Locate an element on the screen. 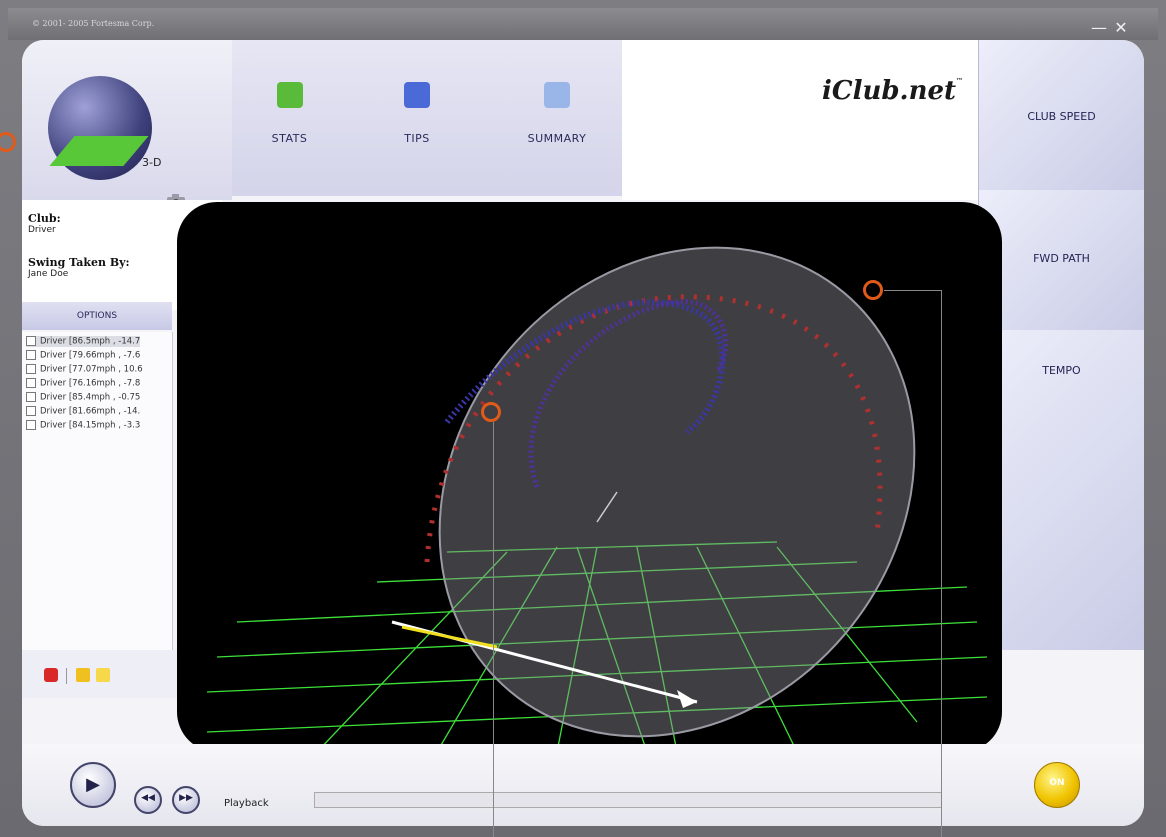 This screenshot has width=1166, height=837. fwd-path-button: FWD PATH is located at coordinates (1061, 260).